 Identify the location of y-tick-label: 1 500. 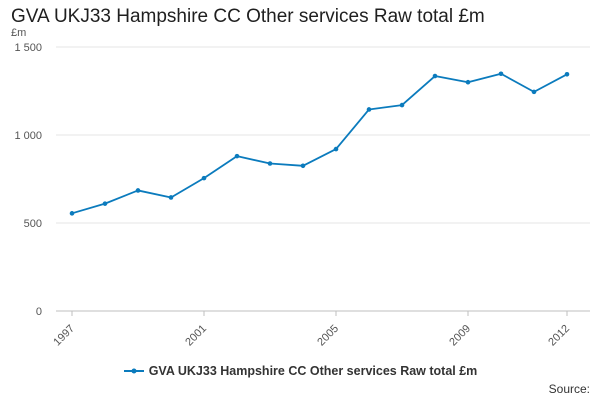
(28, 48).